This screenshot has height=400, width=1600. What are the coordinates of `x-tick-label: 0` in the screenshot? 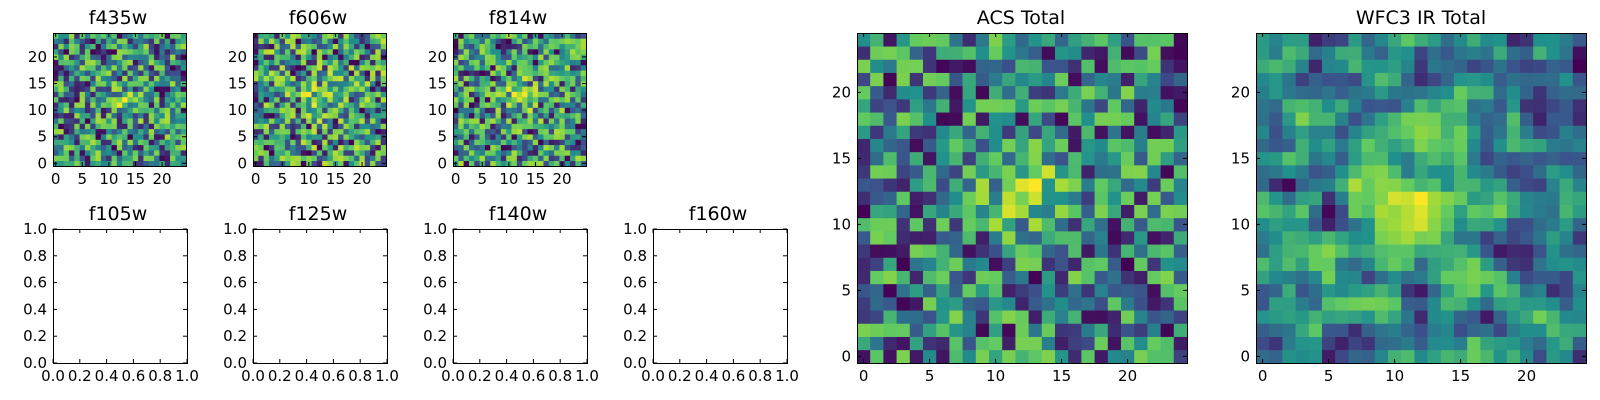 It's located at (1263, 376).